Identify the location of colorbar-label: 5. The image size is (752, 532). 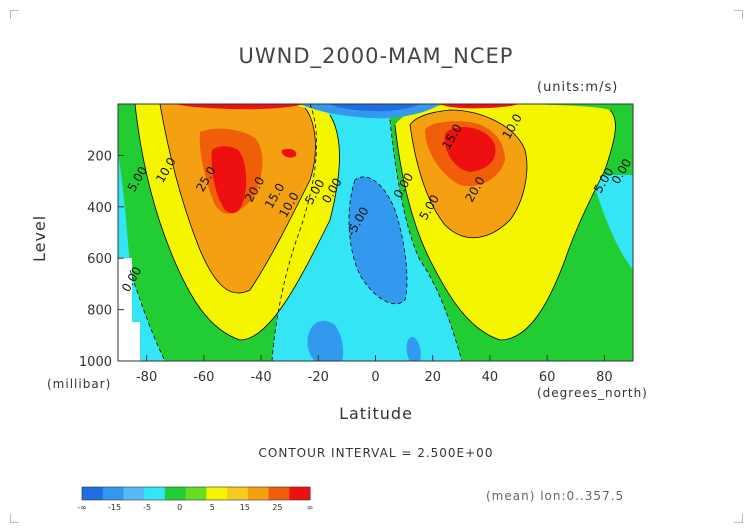
(212, 507).